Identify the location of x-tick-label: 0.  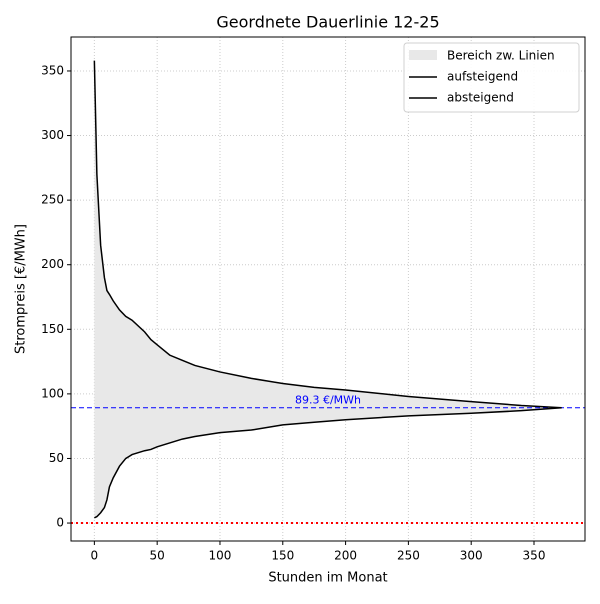
(95, 556).